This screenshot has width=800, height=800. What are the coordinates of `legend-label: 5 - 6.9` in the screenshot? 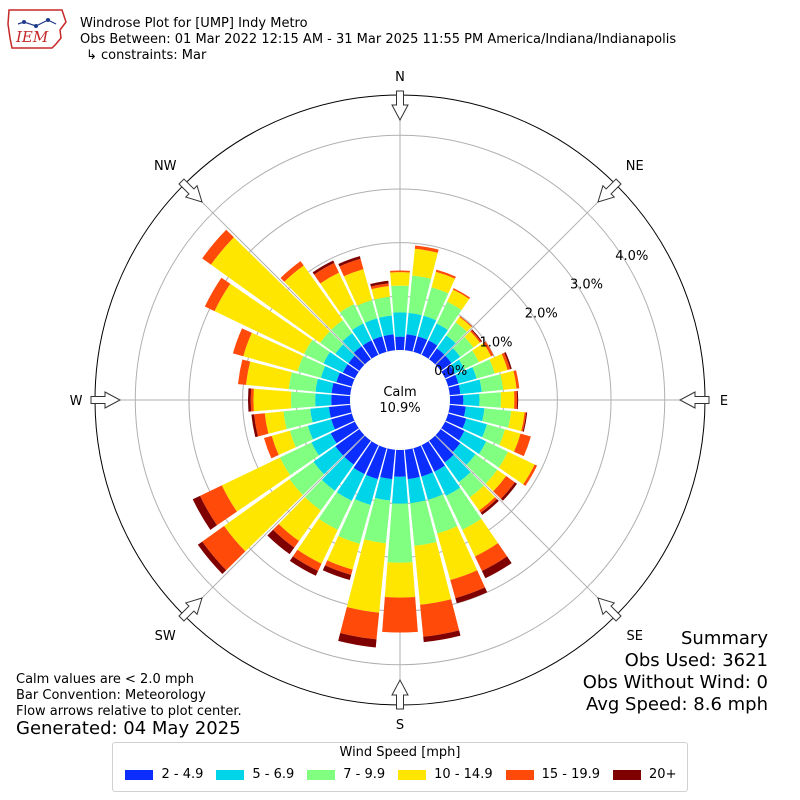 It's located at (273, 774).